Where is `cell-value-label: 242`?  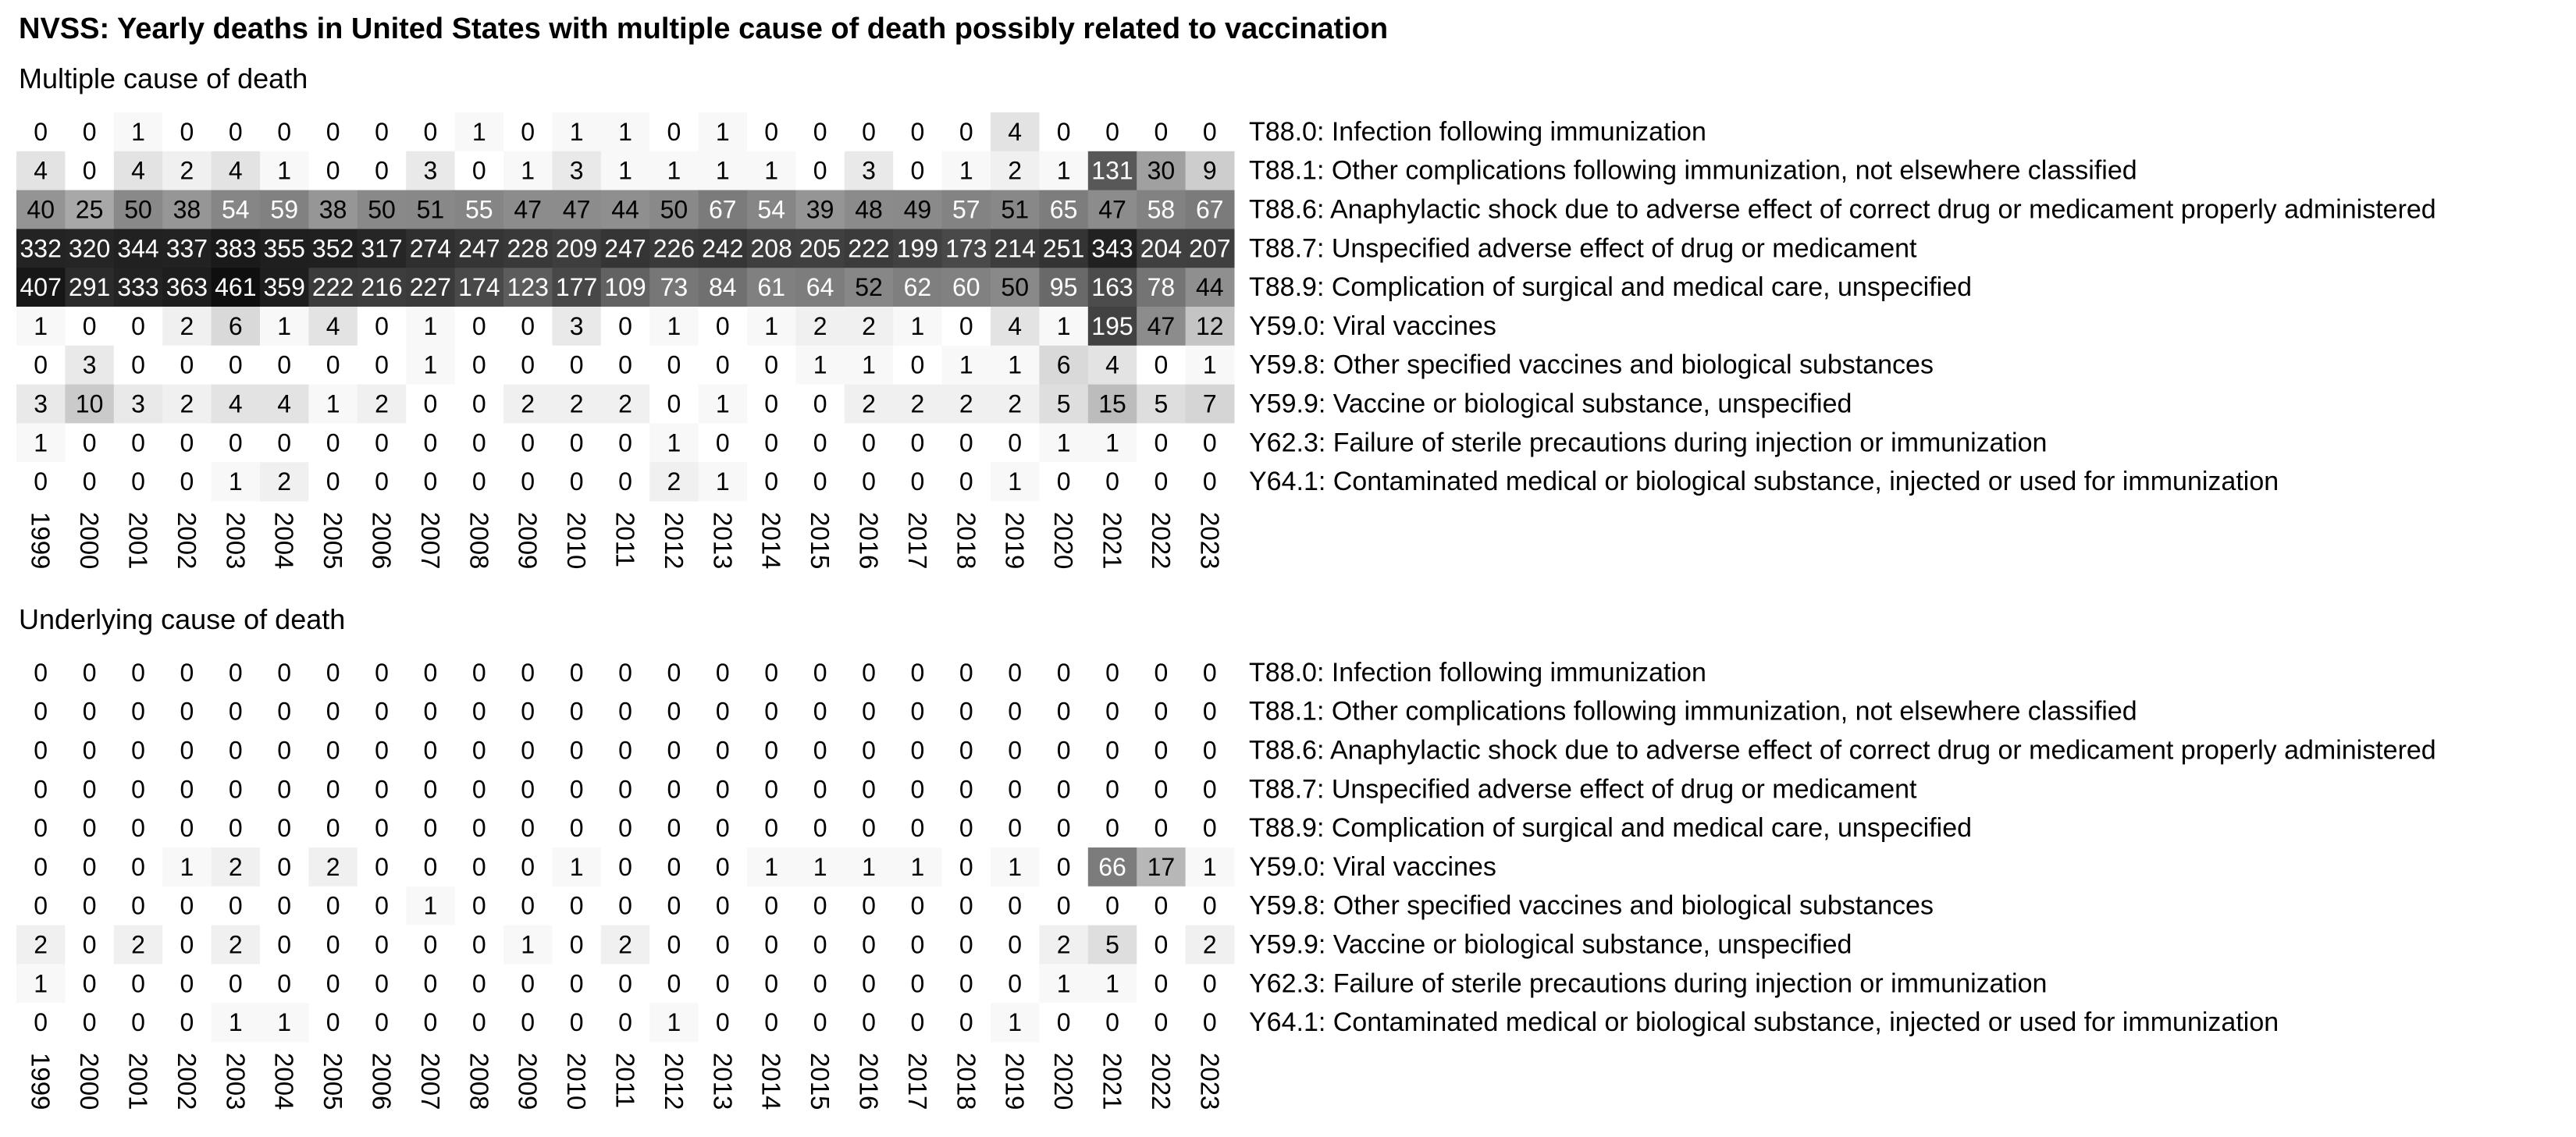 cell-value-label: 242 is located at coordinates (722, 248).